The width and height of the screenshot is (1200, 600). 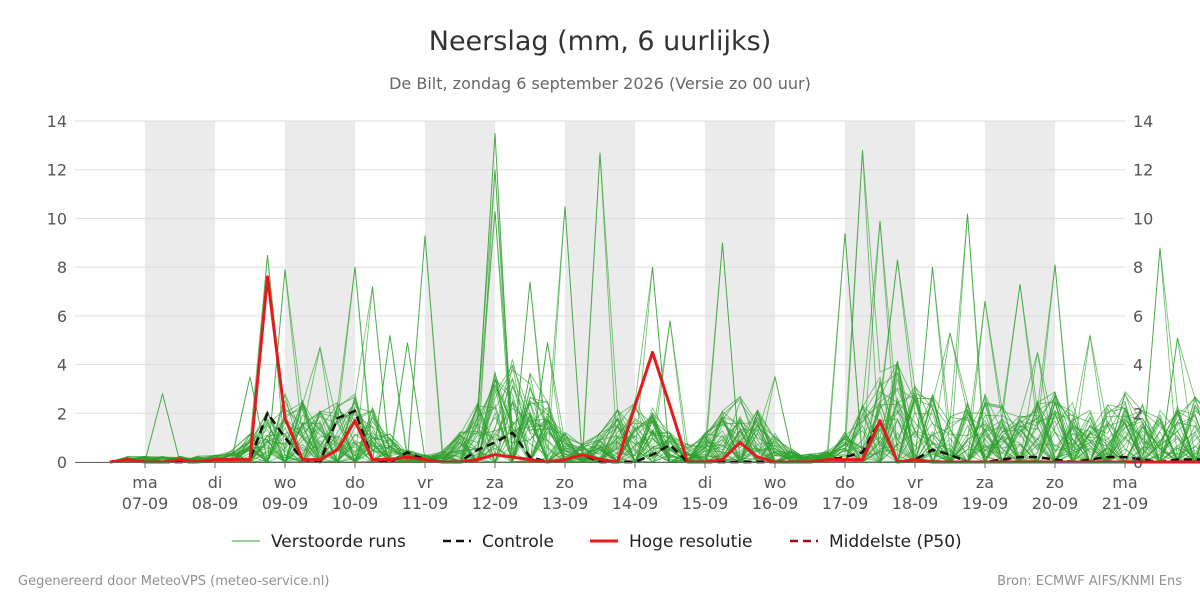 What do you see at coordinates (1143, 170) in the screenshot?
I see `y-tick-right: 12` at bounding box center [1143, 170].